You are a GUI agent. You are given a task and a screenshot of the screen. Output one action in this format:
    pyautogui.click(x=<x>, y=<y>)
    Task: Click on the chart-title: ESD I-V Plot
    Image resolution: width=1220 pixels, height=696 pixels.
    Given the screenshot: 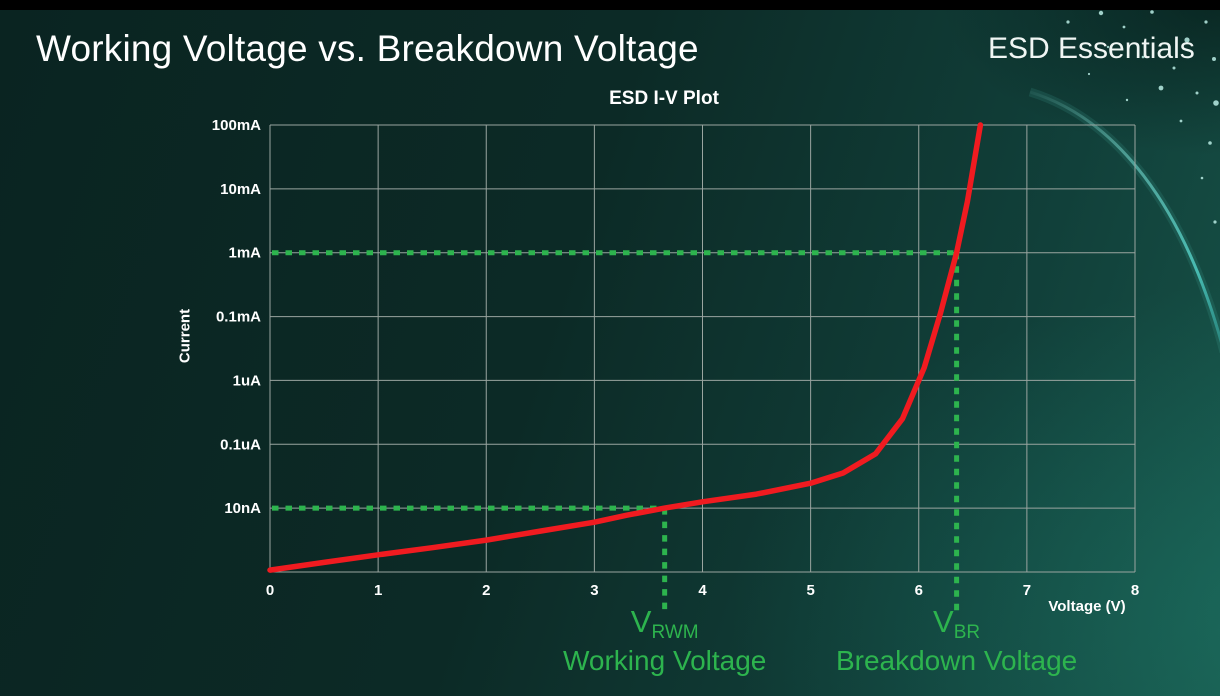 What is the action you would take?
    pyautogui.click(x=664, y=98)
    